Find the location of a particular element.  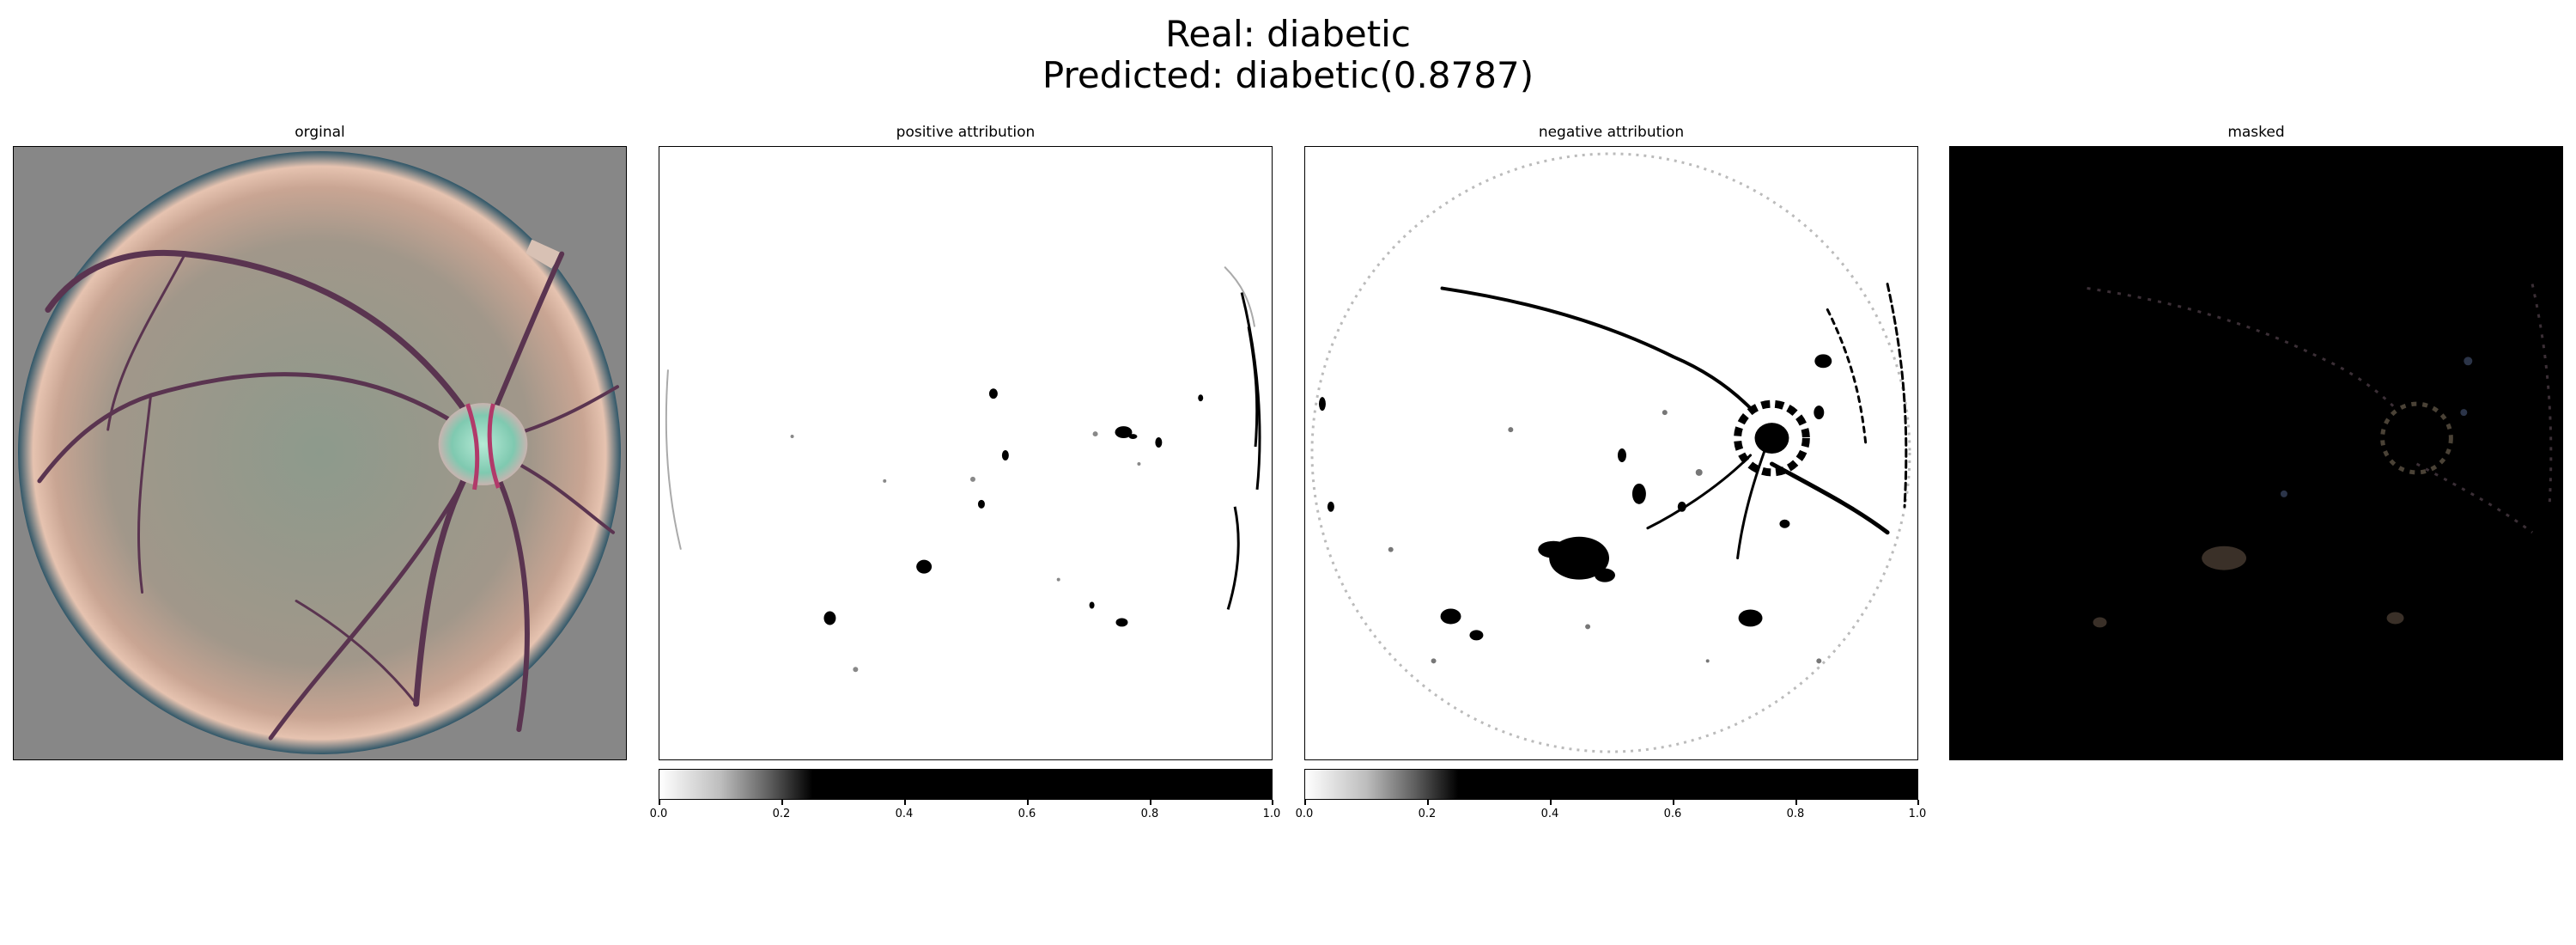

figure-title-predicted: Predicted: diabetic(0.8787) is located at coordinates (1288, 75).